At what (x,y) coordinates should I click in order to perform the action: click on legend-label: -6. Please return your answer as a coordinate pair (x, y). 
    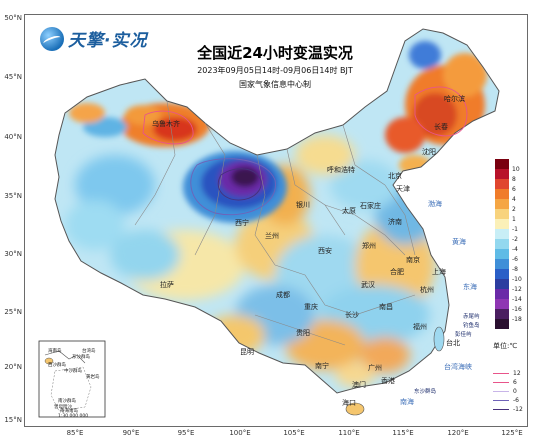
    Looking at the image, I should click on (515, 259).